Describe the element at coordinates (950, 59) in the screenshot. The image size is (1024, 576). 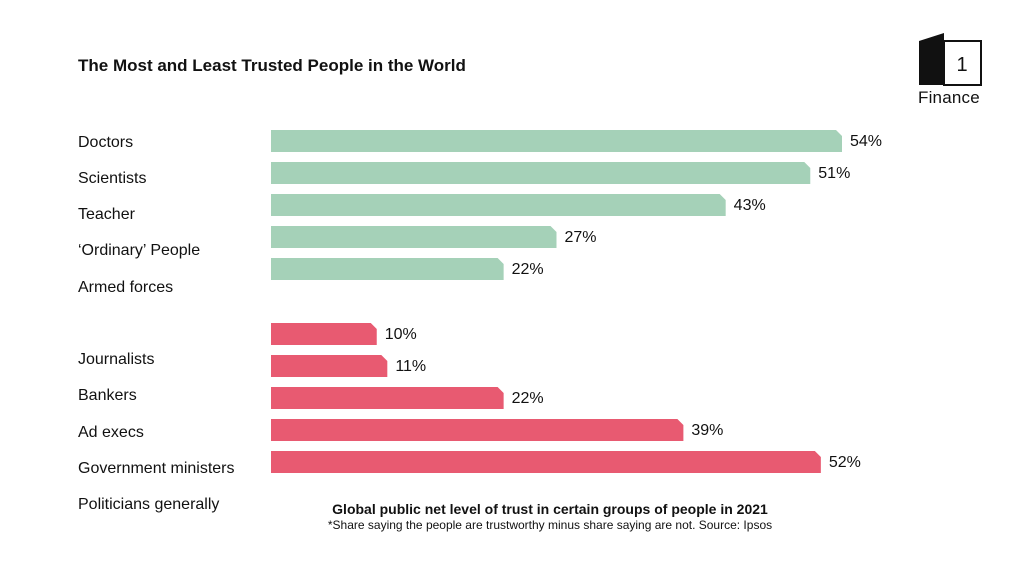
I see `finance-logo-icon: 1` at that location.